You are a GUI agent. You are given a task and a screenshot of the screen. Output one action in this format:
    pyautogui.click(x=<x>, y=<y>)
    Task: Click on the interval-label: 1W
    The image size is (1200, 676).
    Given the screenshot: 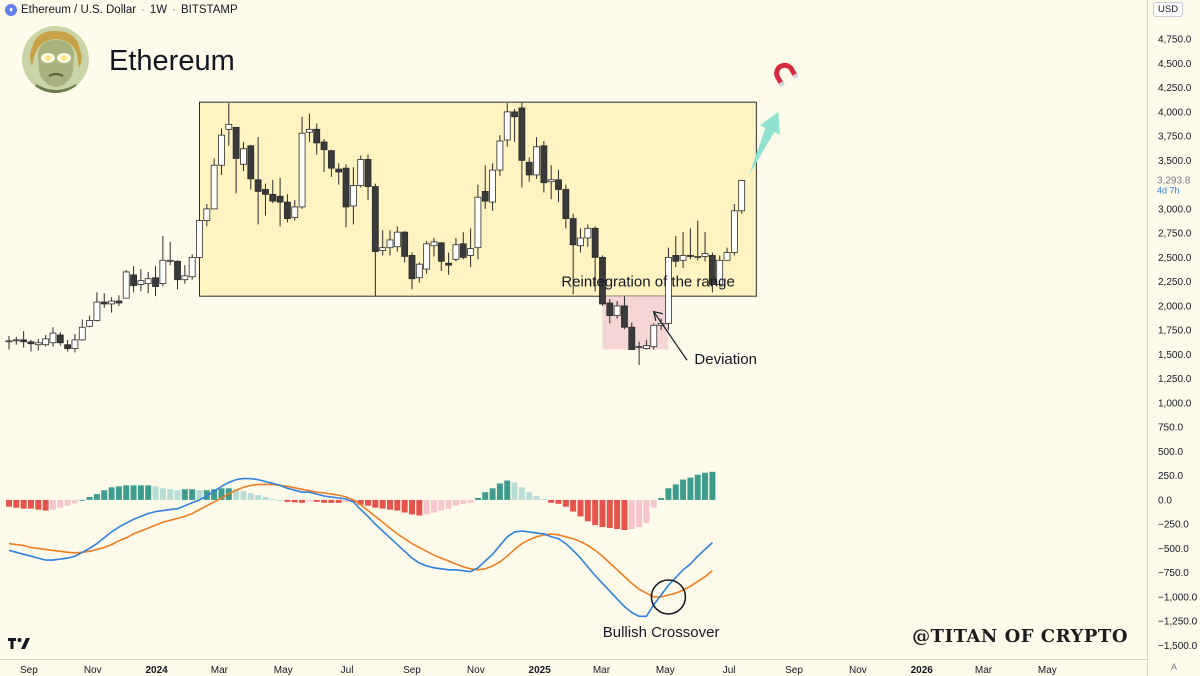 What is the action you would take?
    pyautogui.click(x=158, y=10)
    